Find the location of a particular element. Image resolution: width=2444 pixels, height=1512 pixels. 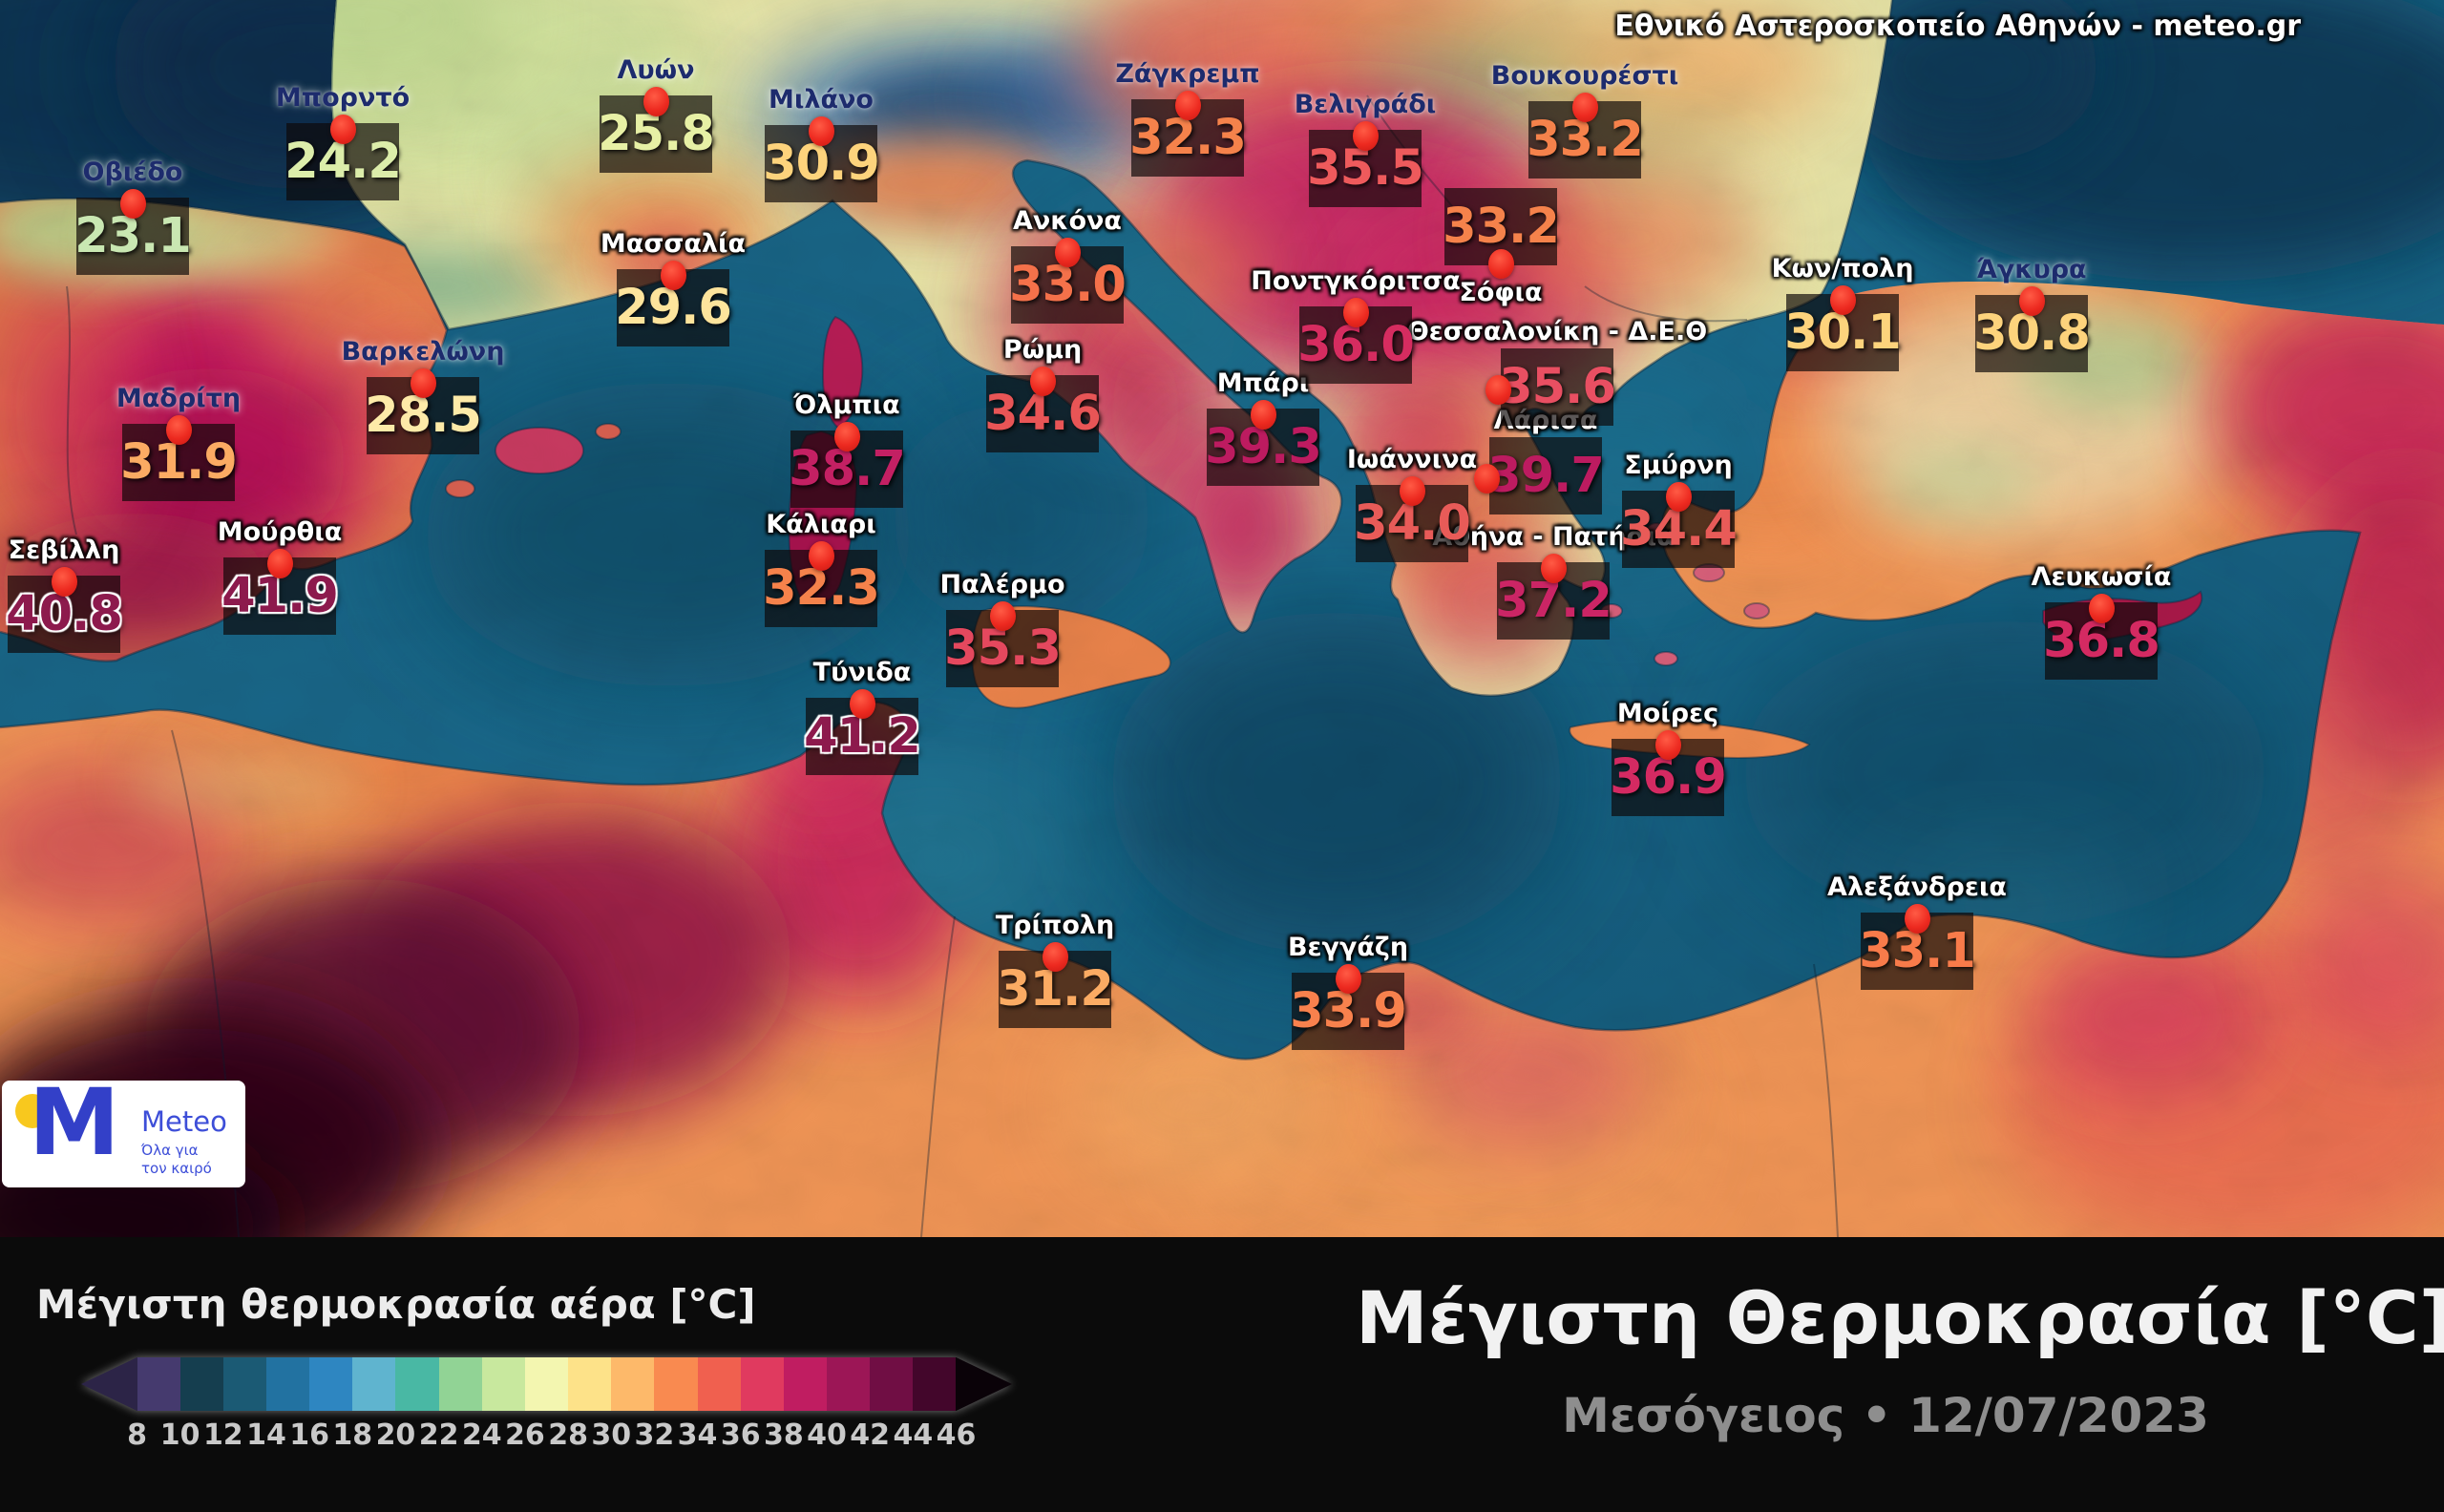

station-value-box: 36.8 is located at coordinates (2102, 641).